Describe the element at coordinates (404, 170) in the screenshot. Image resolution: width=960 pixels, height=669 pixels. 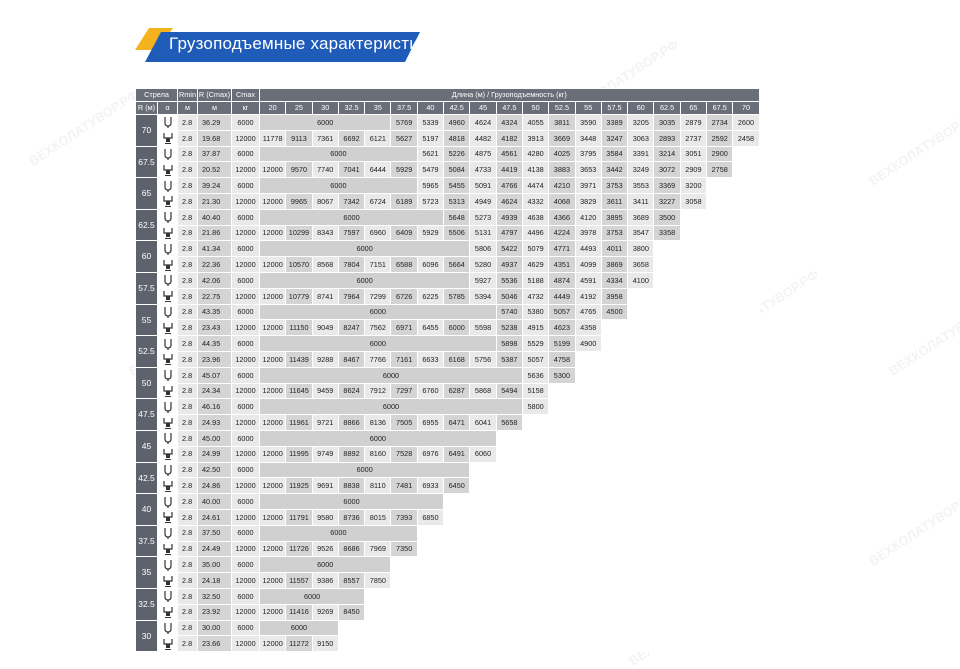
I see `capacity-cell: 5929` at that location.